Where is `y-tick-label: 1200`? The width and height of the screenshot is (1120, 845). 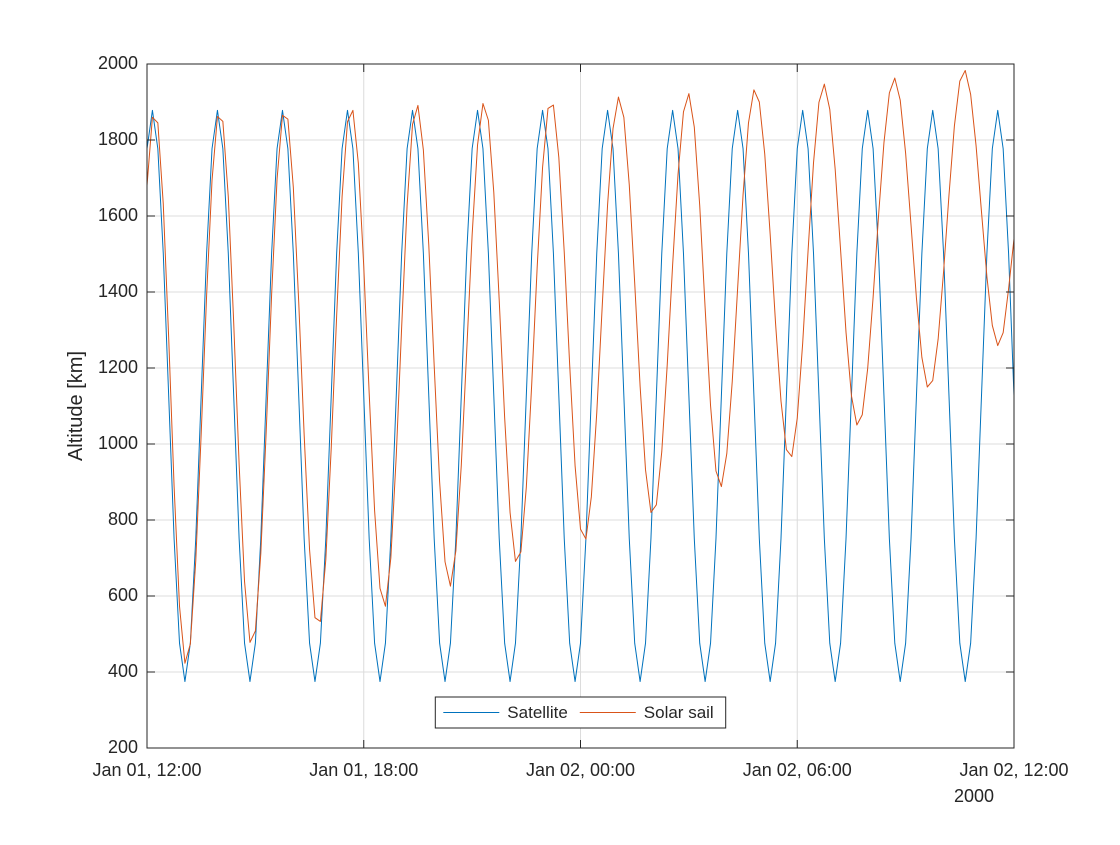
y-tick-label: 1200 is located at coordinates (118, 367).